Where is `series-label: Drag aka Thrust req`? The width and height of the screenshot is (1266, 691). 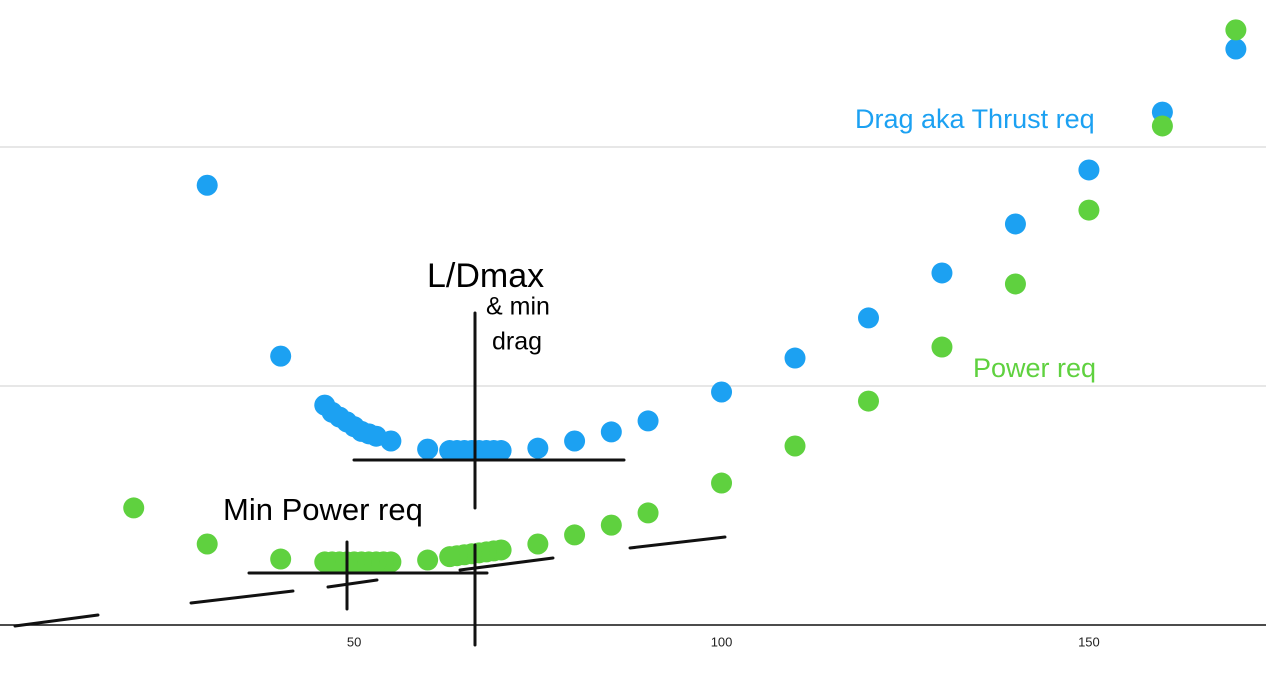 series-label: Drag aka Thrust req is located at coordinates (975, 119).